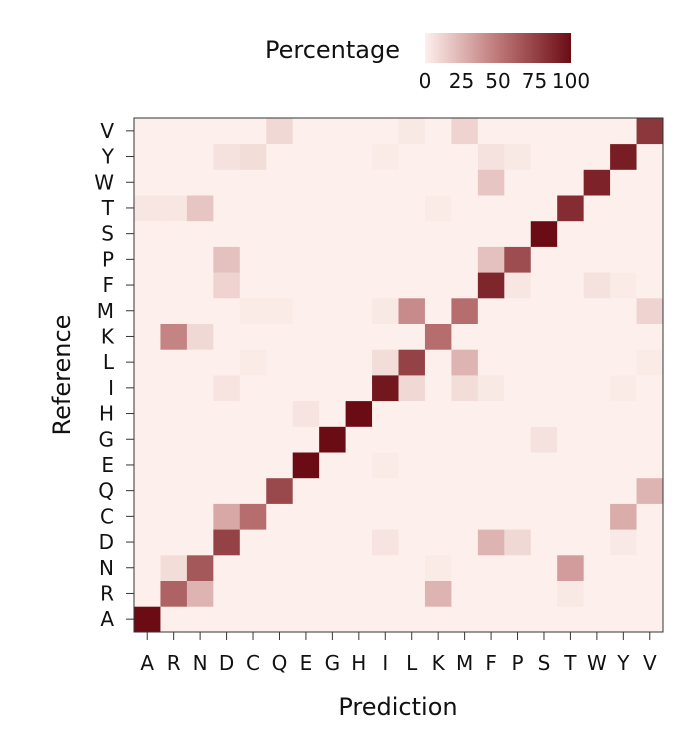 This screenshot has width=692, height=736. Describe the element at coordinates (517, 663) in the screenshot. I see `x-tick-label-P: P` at that location.